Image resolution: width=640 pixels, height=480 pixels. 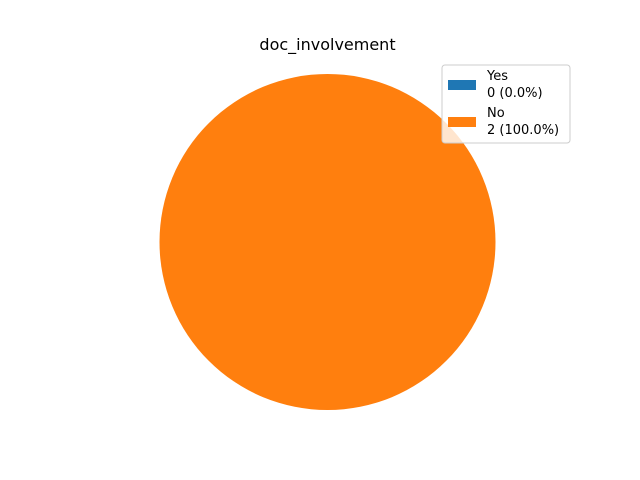 What do you see at coordinates (327, 45) in the screenshot?
I see `chart-title: doc_involvement` at bounding box center [327, 45].